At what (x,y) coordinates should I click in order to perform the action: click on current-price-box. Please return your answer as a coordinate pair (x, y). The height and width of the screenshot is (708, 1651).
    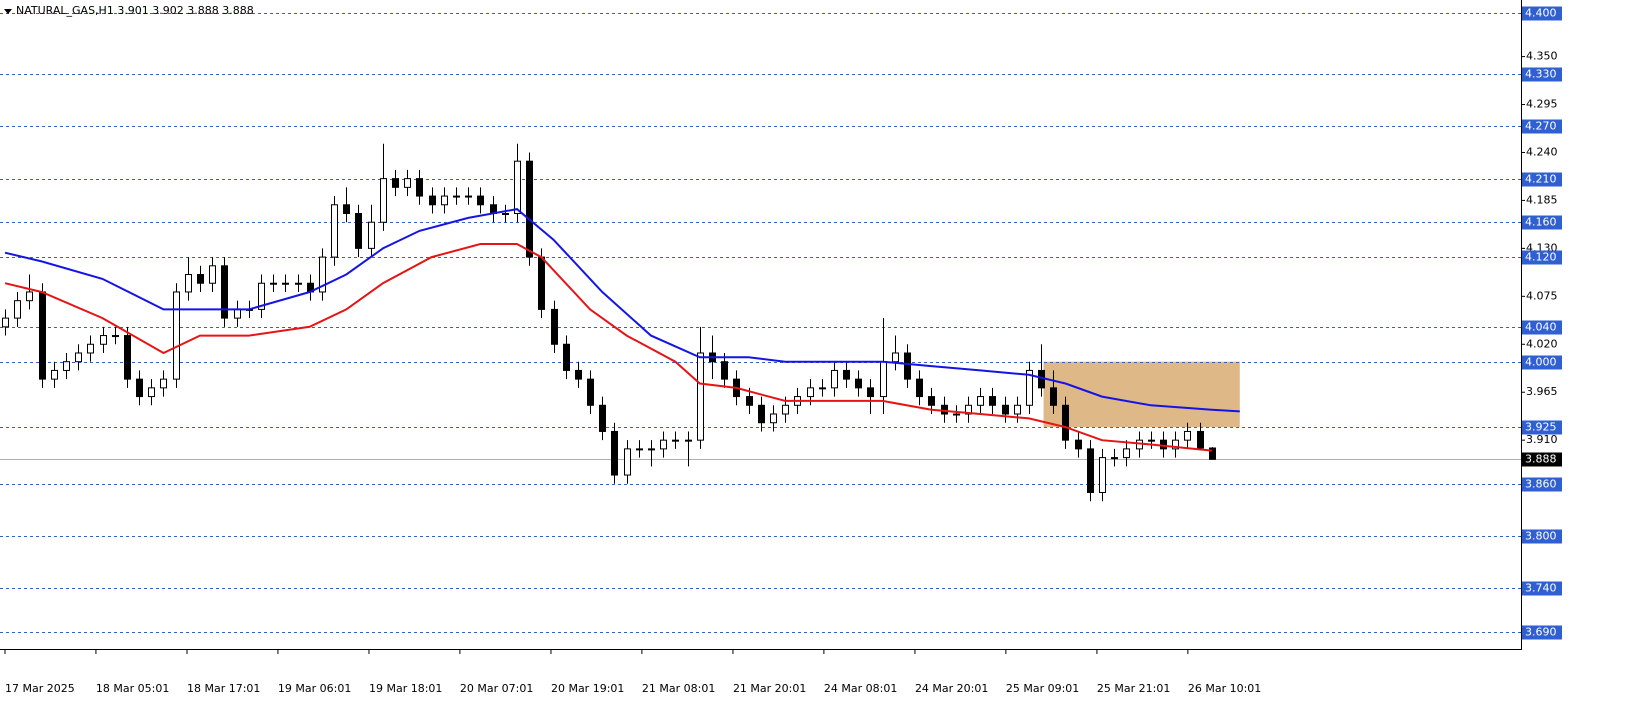
    Looking at the image, I should click on (1542, 459).